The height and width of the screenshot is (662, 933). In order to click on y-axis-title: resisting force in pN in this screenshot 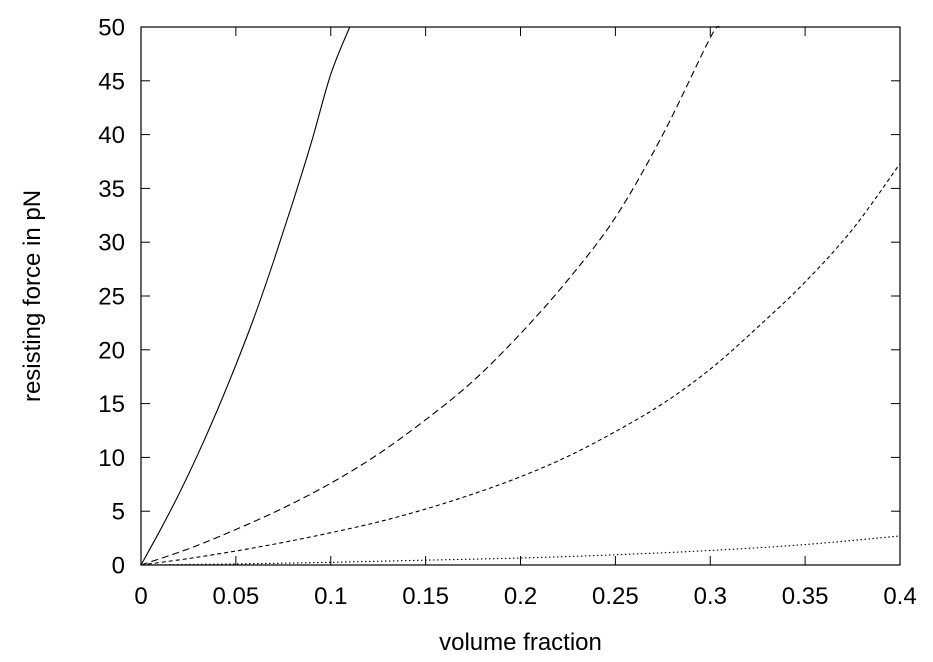, I will do `click(32, 296)`.